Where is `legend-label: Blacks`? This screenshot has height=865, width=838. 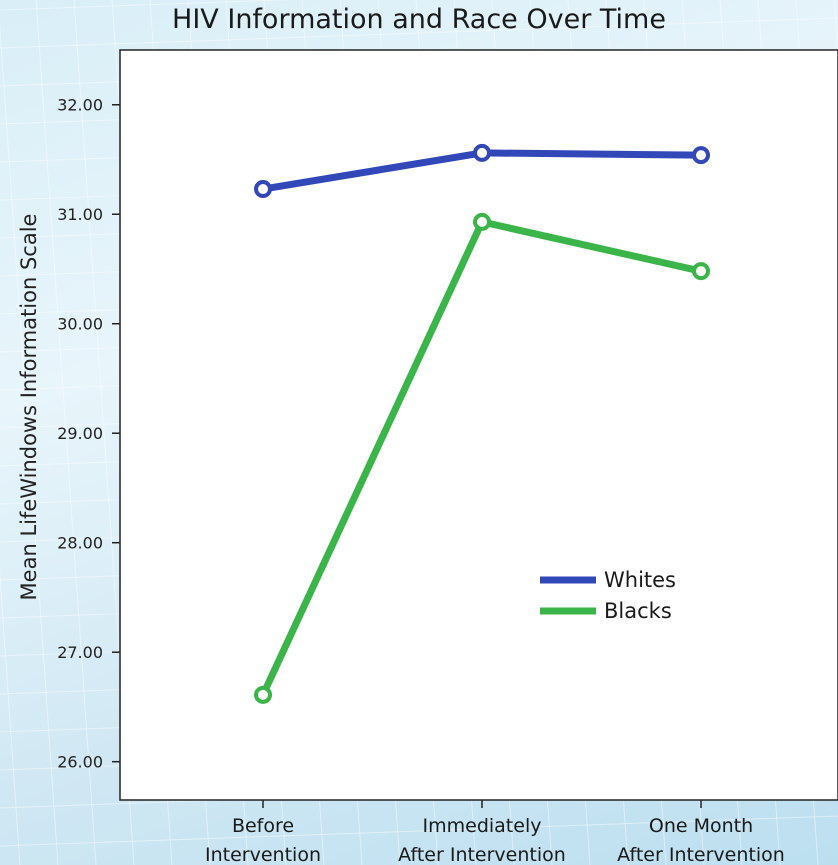
legend-label: Blacks is located at coordinates (638, 611).